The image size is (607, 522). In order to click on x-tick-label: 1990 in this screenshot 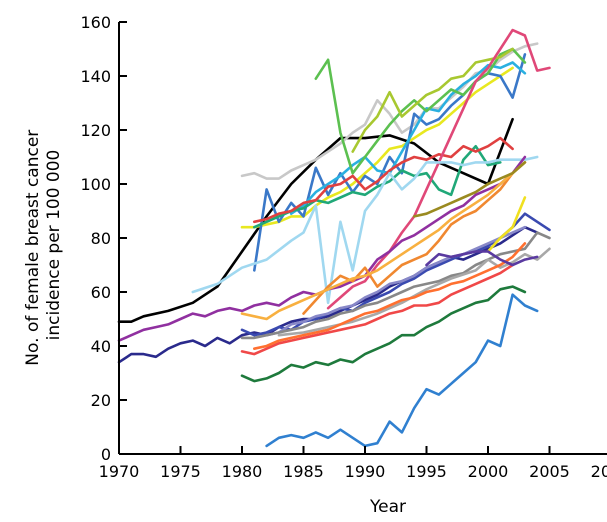, I will do `click(365, 471)`.